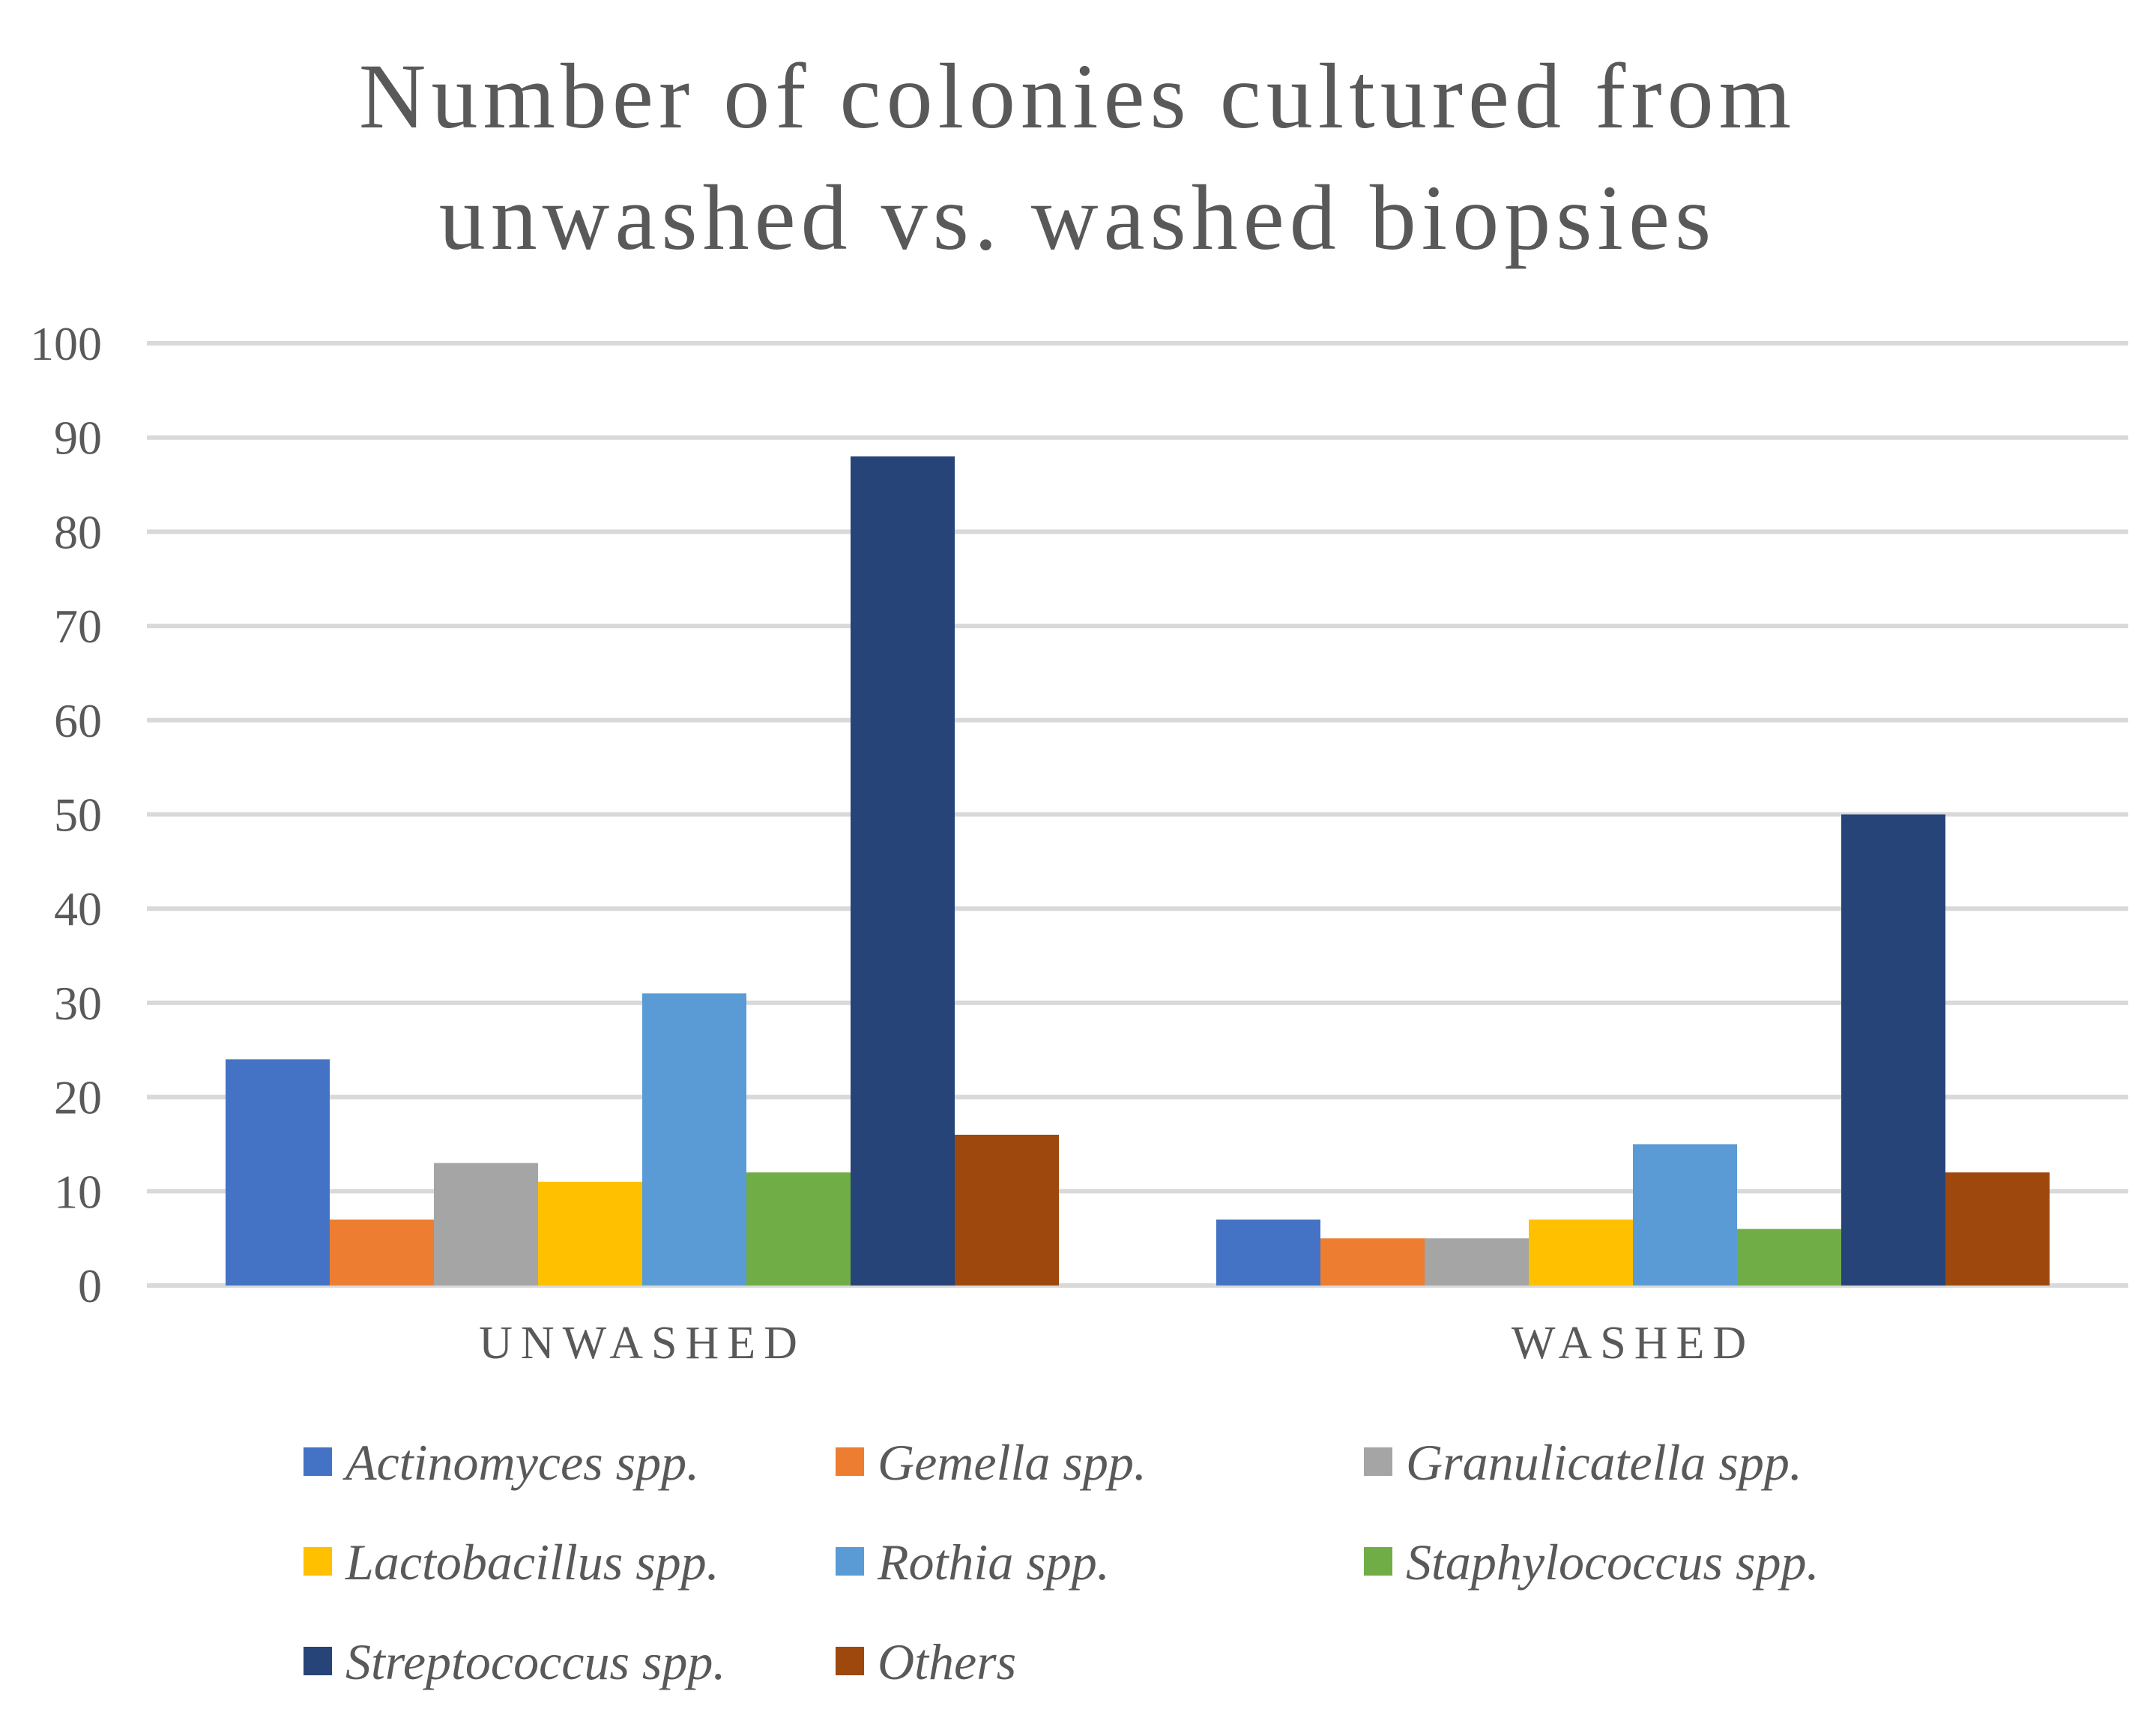 The height and width of the screenshot is (1715, 2156). I want to click on y-tick-label: 60, so click(78, 720).